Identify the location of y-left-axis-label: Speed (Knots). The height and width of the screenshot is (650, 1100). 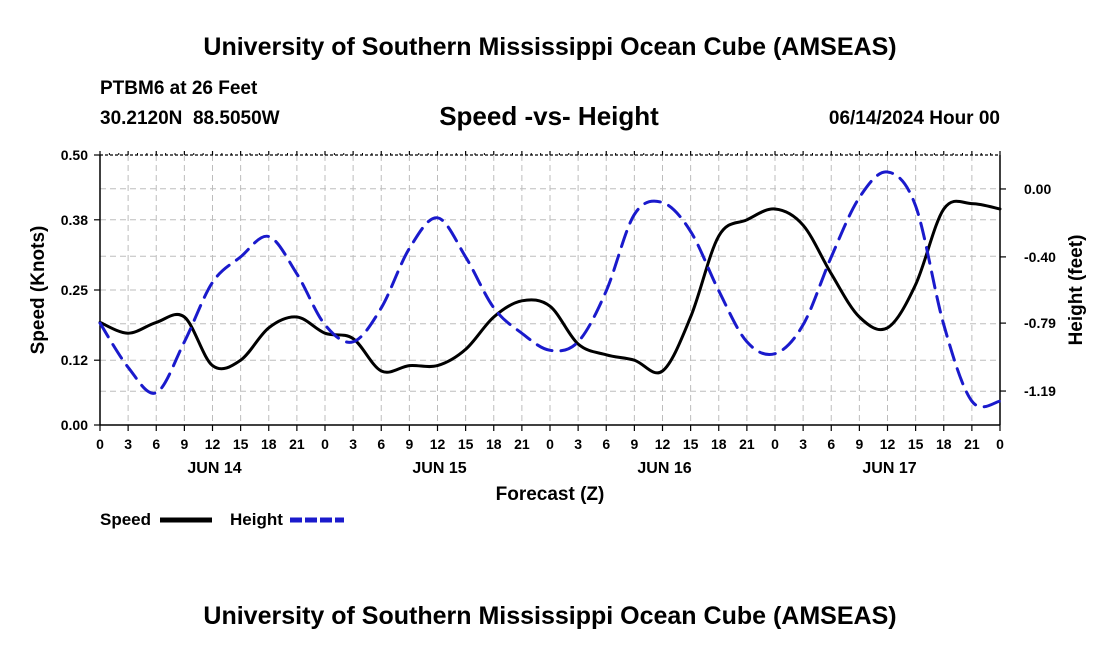
(38, 290).